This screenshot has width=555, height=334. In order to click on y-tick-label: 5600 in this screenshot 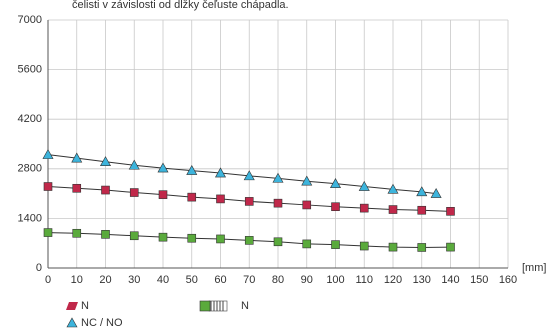, I will do `click(30, 70)`.